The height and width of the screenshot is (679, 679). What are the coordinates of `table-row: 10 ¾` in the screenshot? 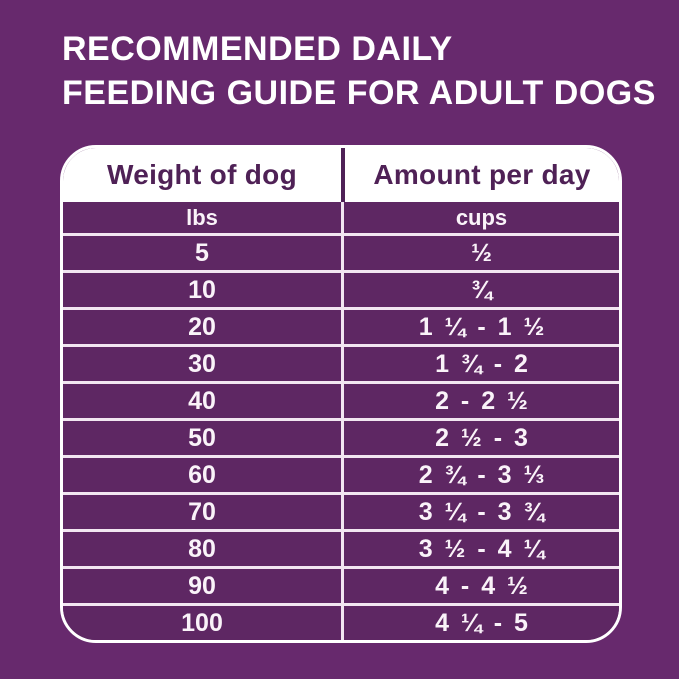 It's located at (341, 288).